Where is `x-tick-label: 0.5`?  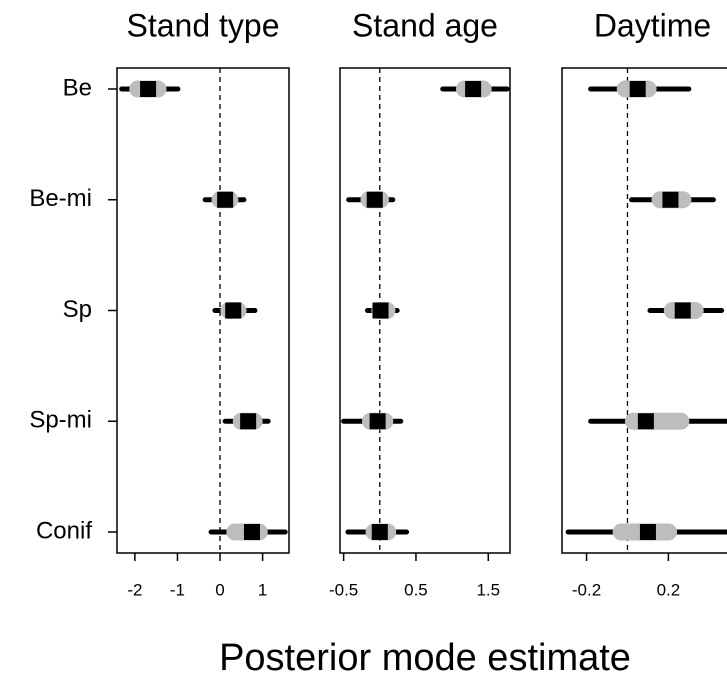
x-tick-label: 0.5 is located at coordinates (416, 589).